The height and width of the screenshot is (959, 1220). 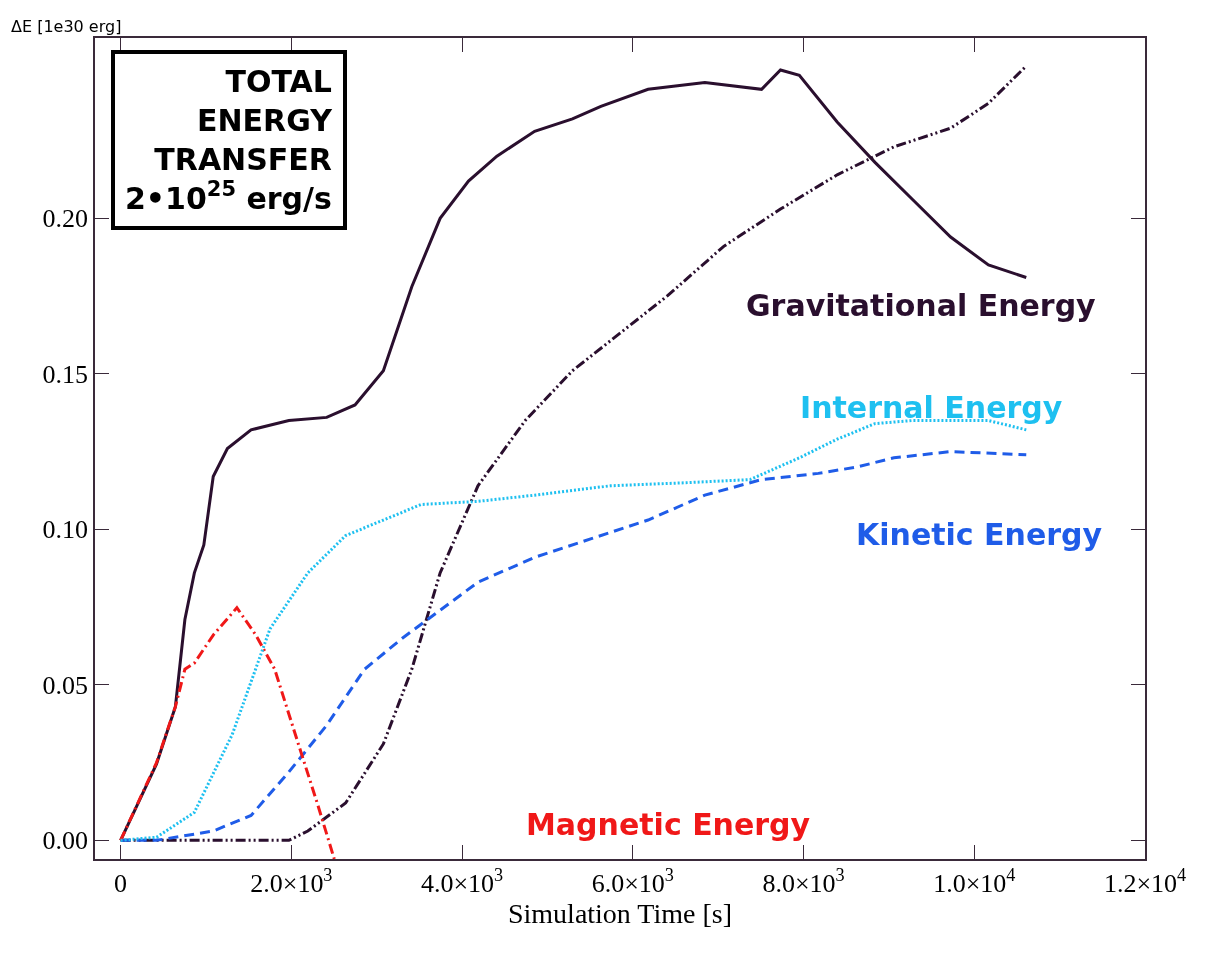 I want to click on y-tick-label: 0.20, so click(x=65, y=219).